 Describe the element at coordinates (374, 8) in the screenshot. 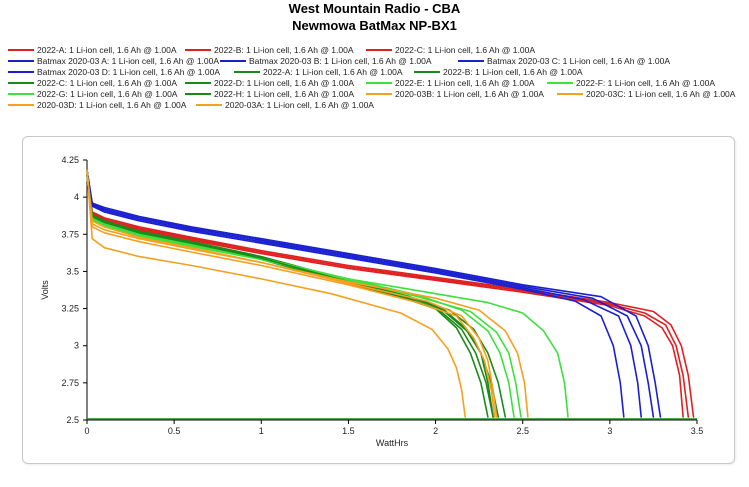

I see `chart-title: West Mountain Radio - CBA` at that location.